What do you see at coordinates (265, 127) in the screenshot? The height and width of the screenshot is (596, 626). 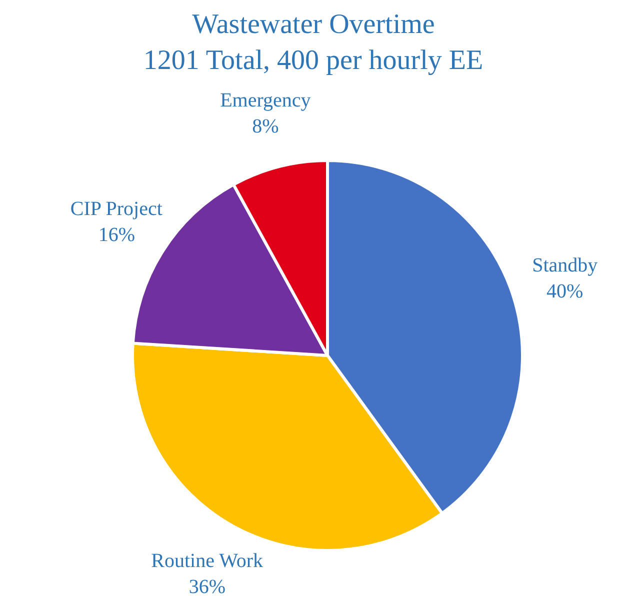 I see `data-label: 8%` at bounding box center [265, 127].